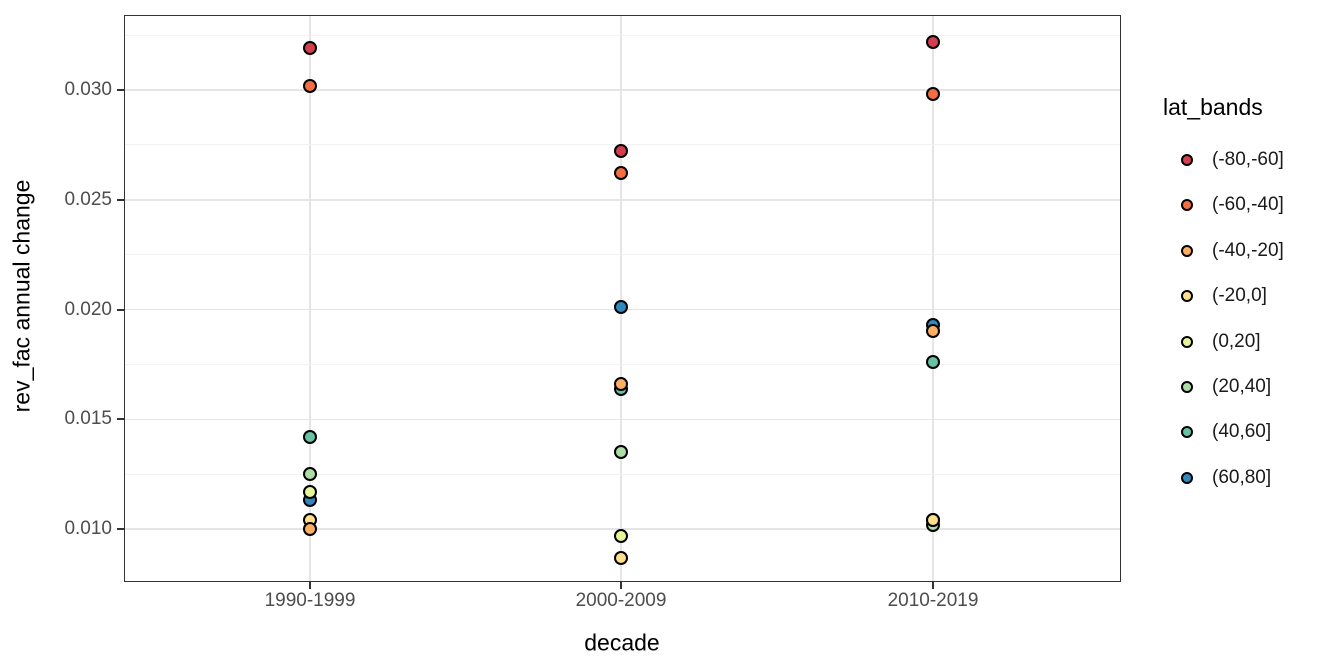  I want to click on legend-item-label: (0,20], so click(1236, 341).